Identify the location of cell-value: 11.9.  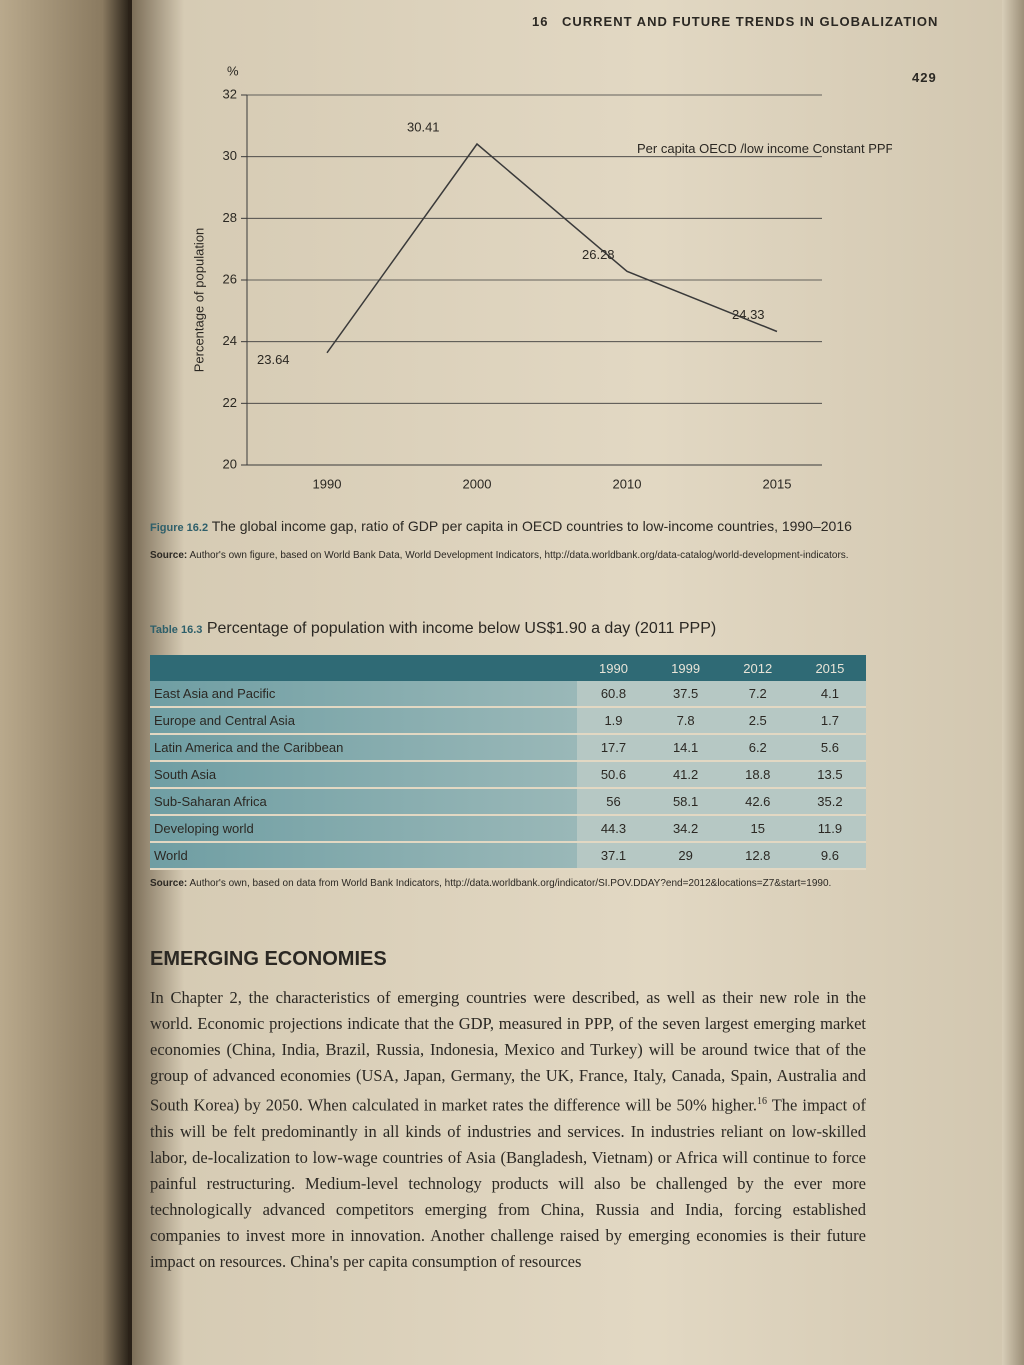
(829, 829).